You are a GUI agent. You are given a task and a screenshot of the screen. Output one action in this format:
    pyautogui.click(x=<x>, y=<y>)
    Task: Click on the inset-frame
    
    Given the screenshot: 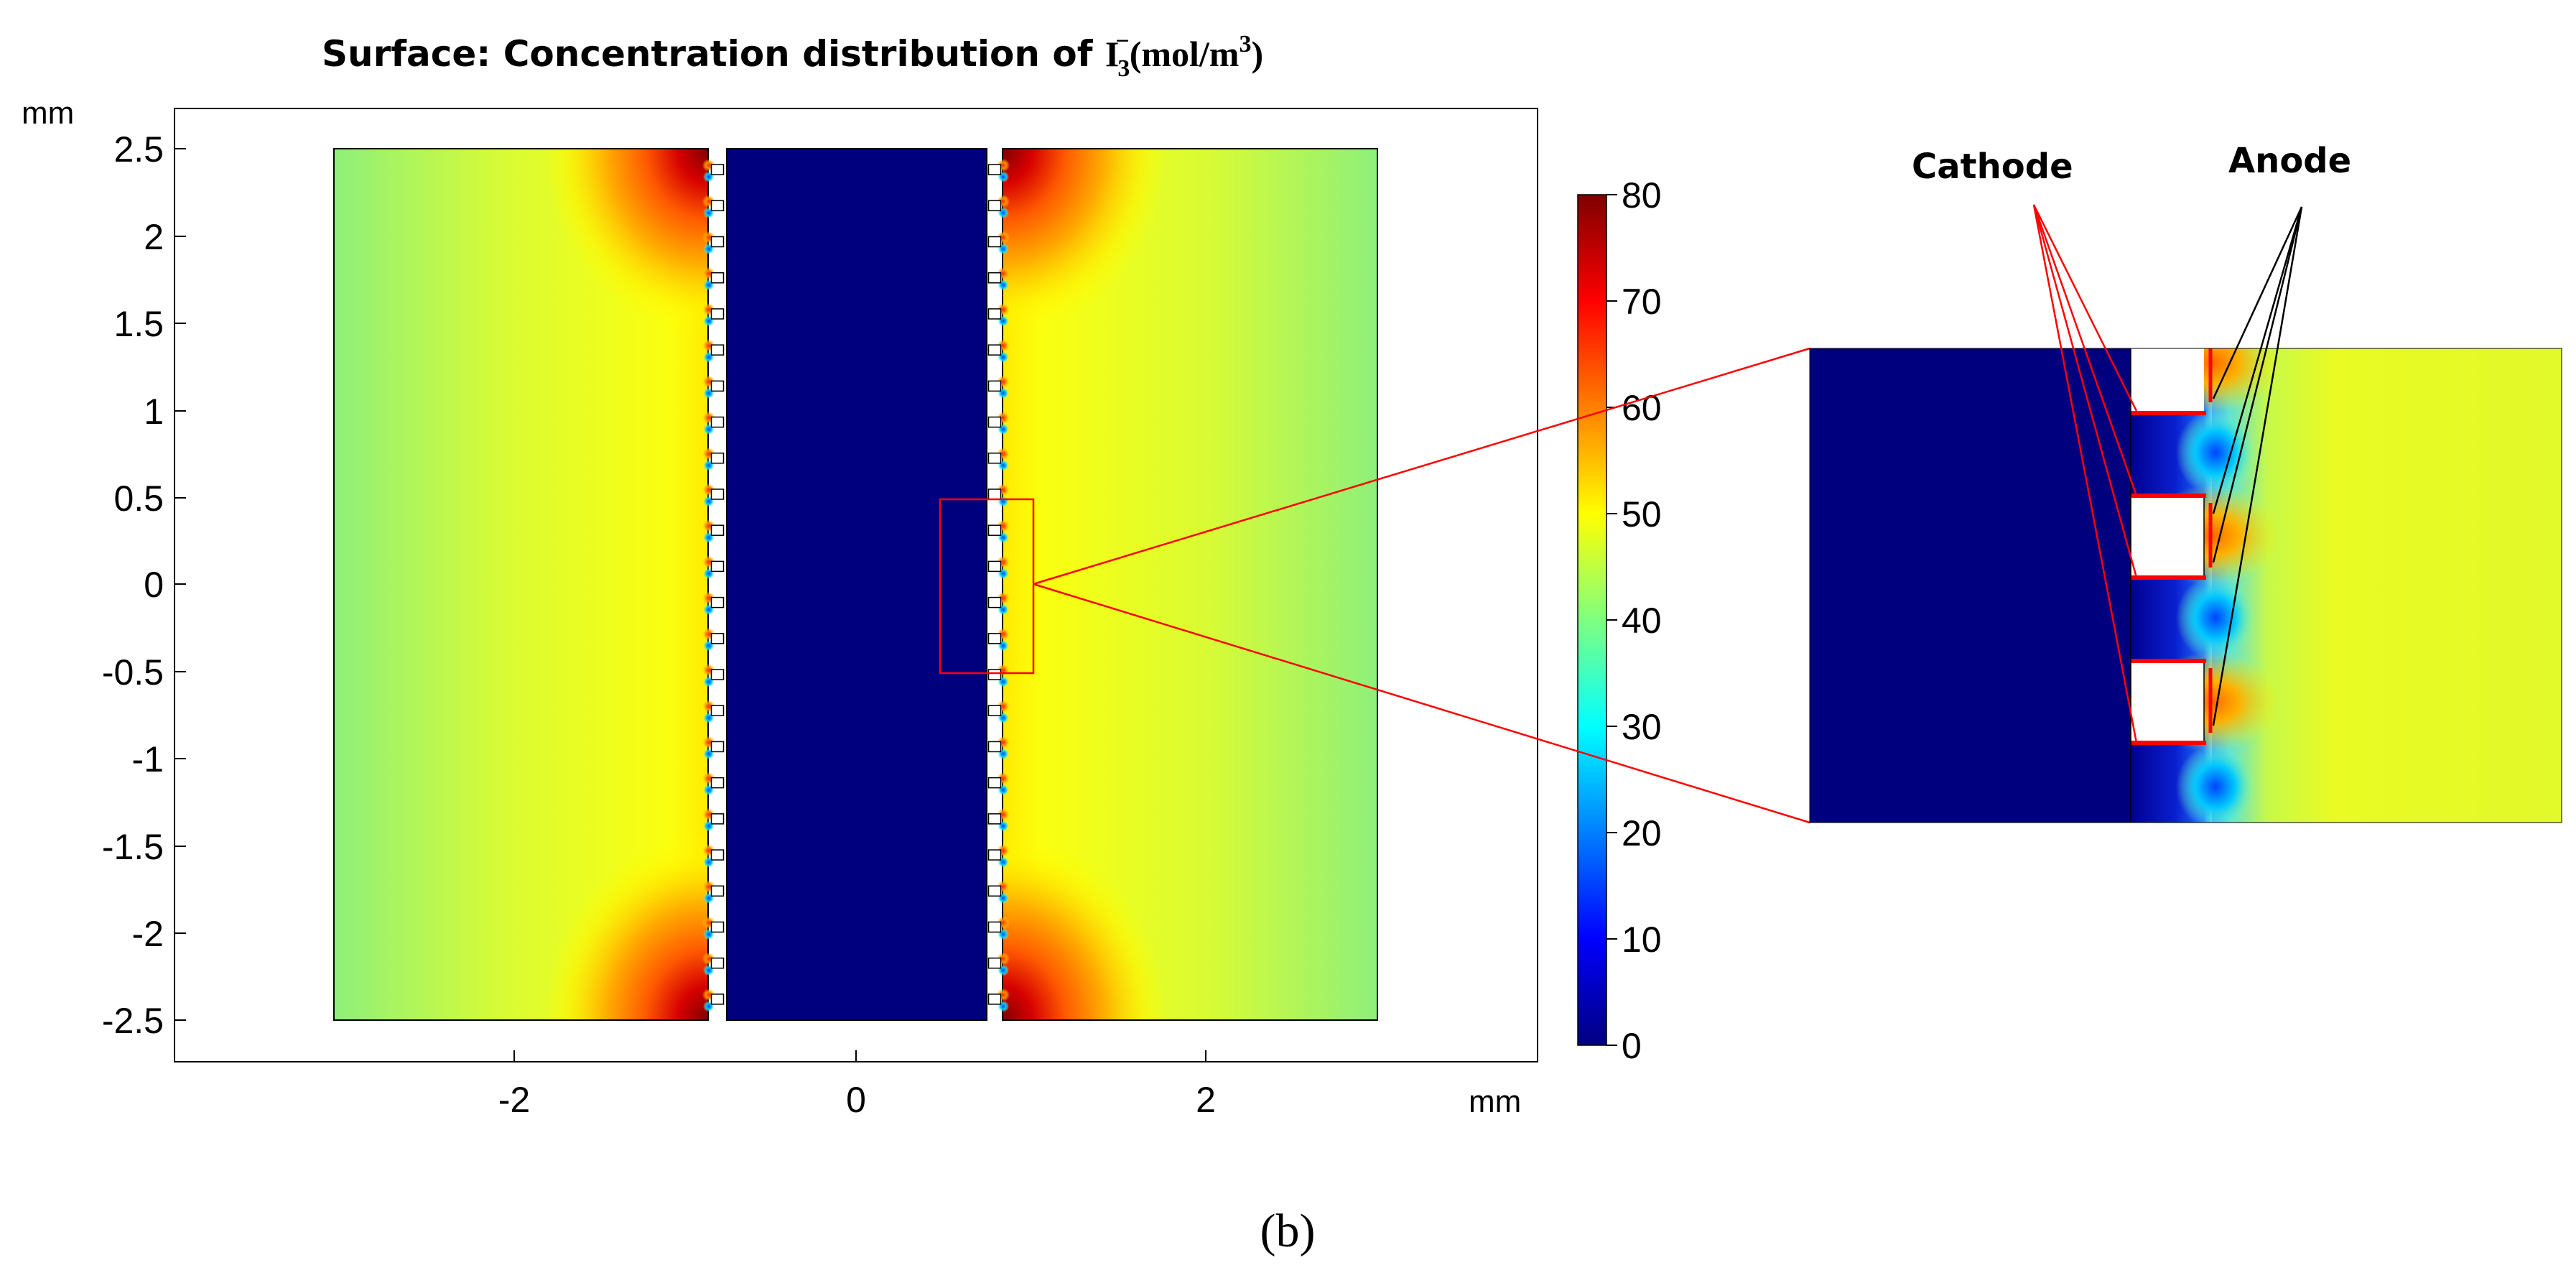 What is the action you would take?
    pyautogui.click(x=2185, y=585)
    